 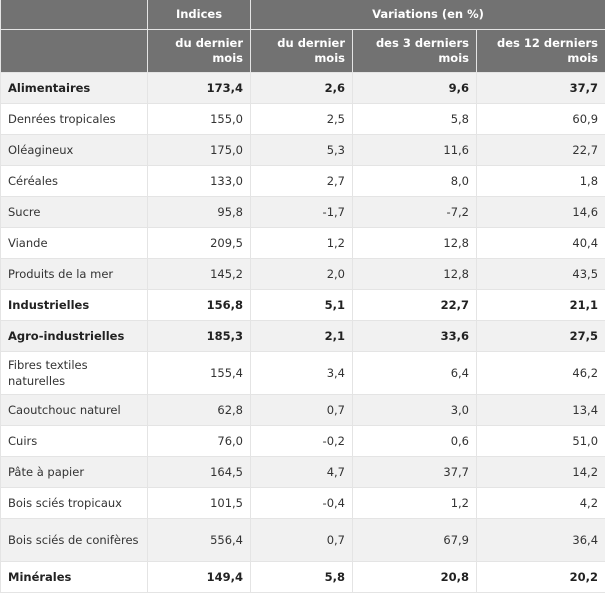 What do you see at coordinates (199, 410) in the screenshot?
I see `row-value: 62,8` at bounding box center [199, 410].